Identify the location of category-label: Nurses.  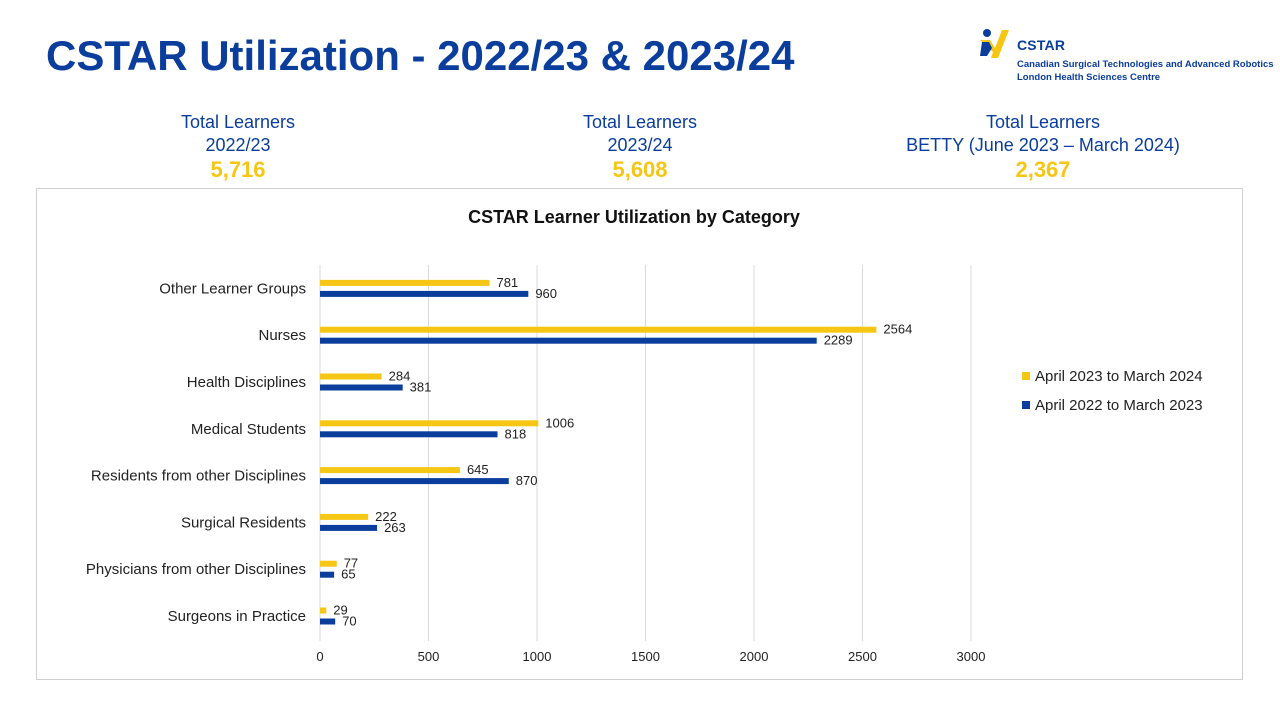
(282, 335).